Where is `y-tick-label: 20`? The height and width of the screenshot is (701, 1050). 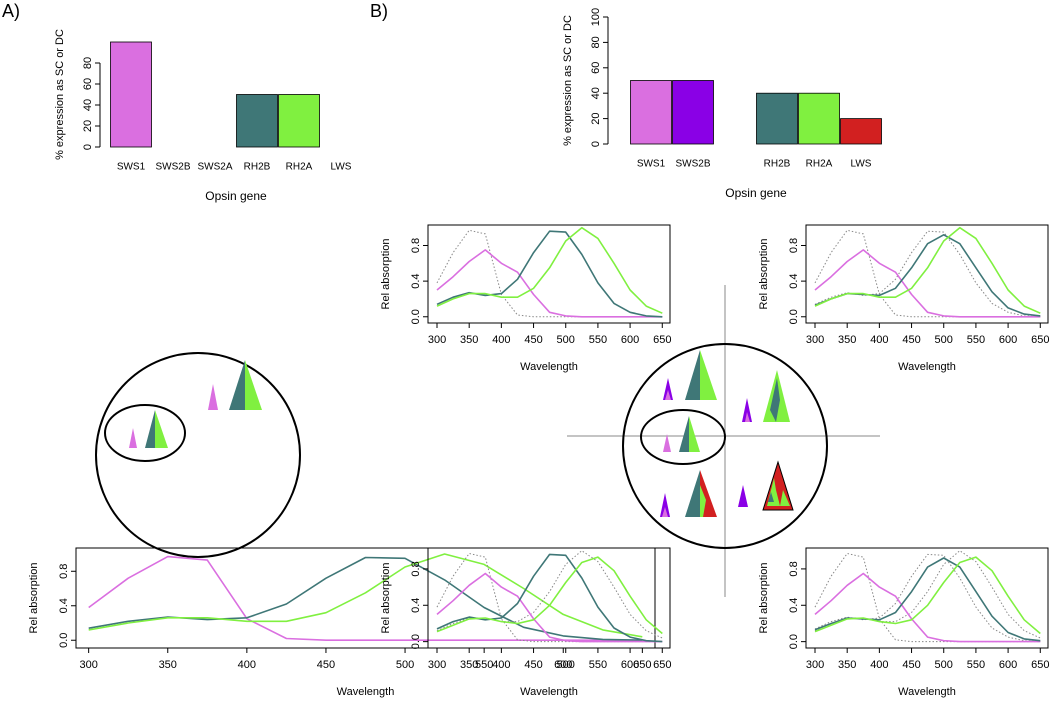
y-tick-label: 20 is located at coordinates (596, 118).